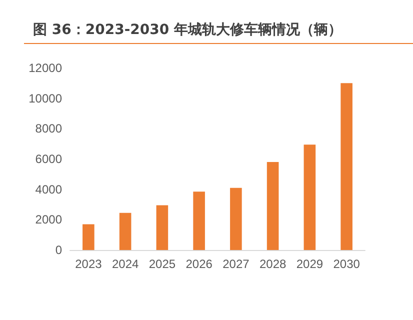  I want to click on x-tick-label: 2026, so click(199, 264).